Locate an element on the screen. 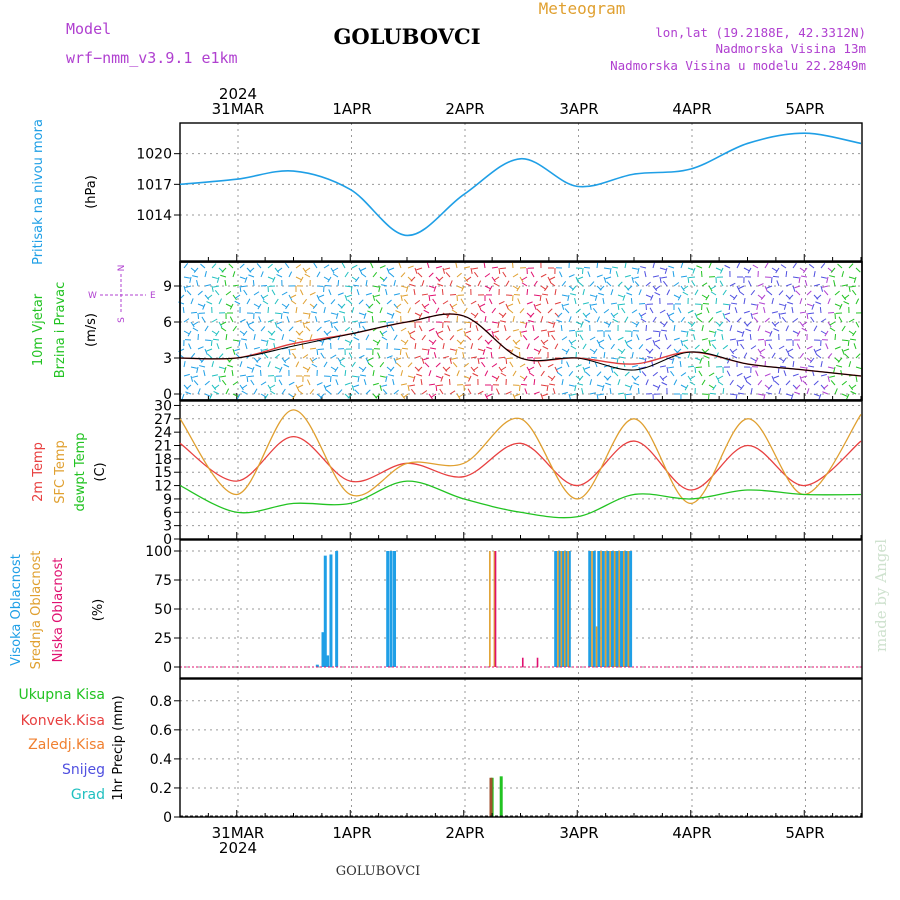 The width and height of the screenshot is (900, 900). top-day-label: 2APR is located at coordinates (464, 109).